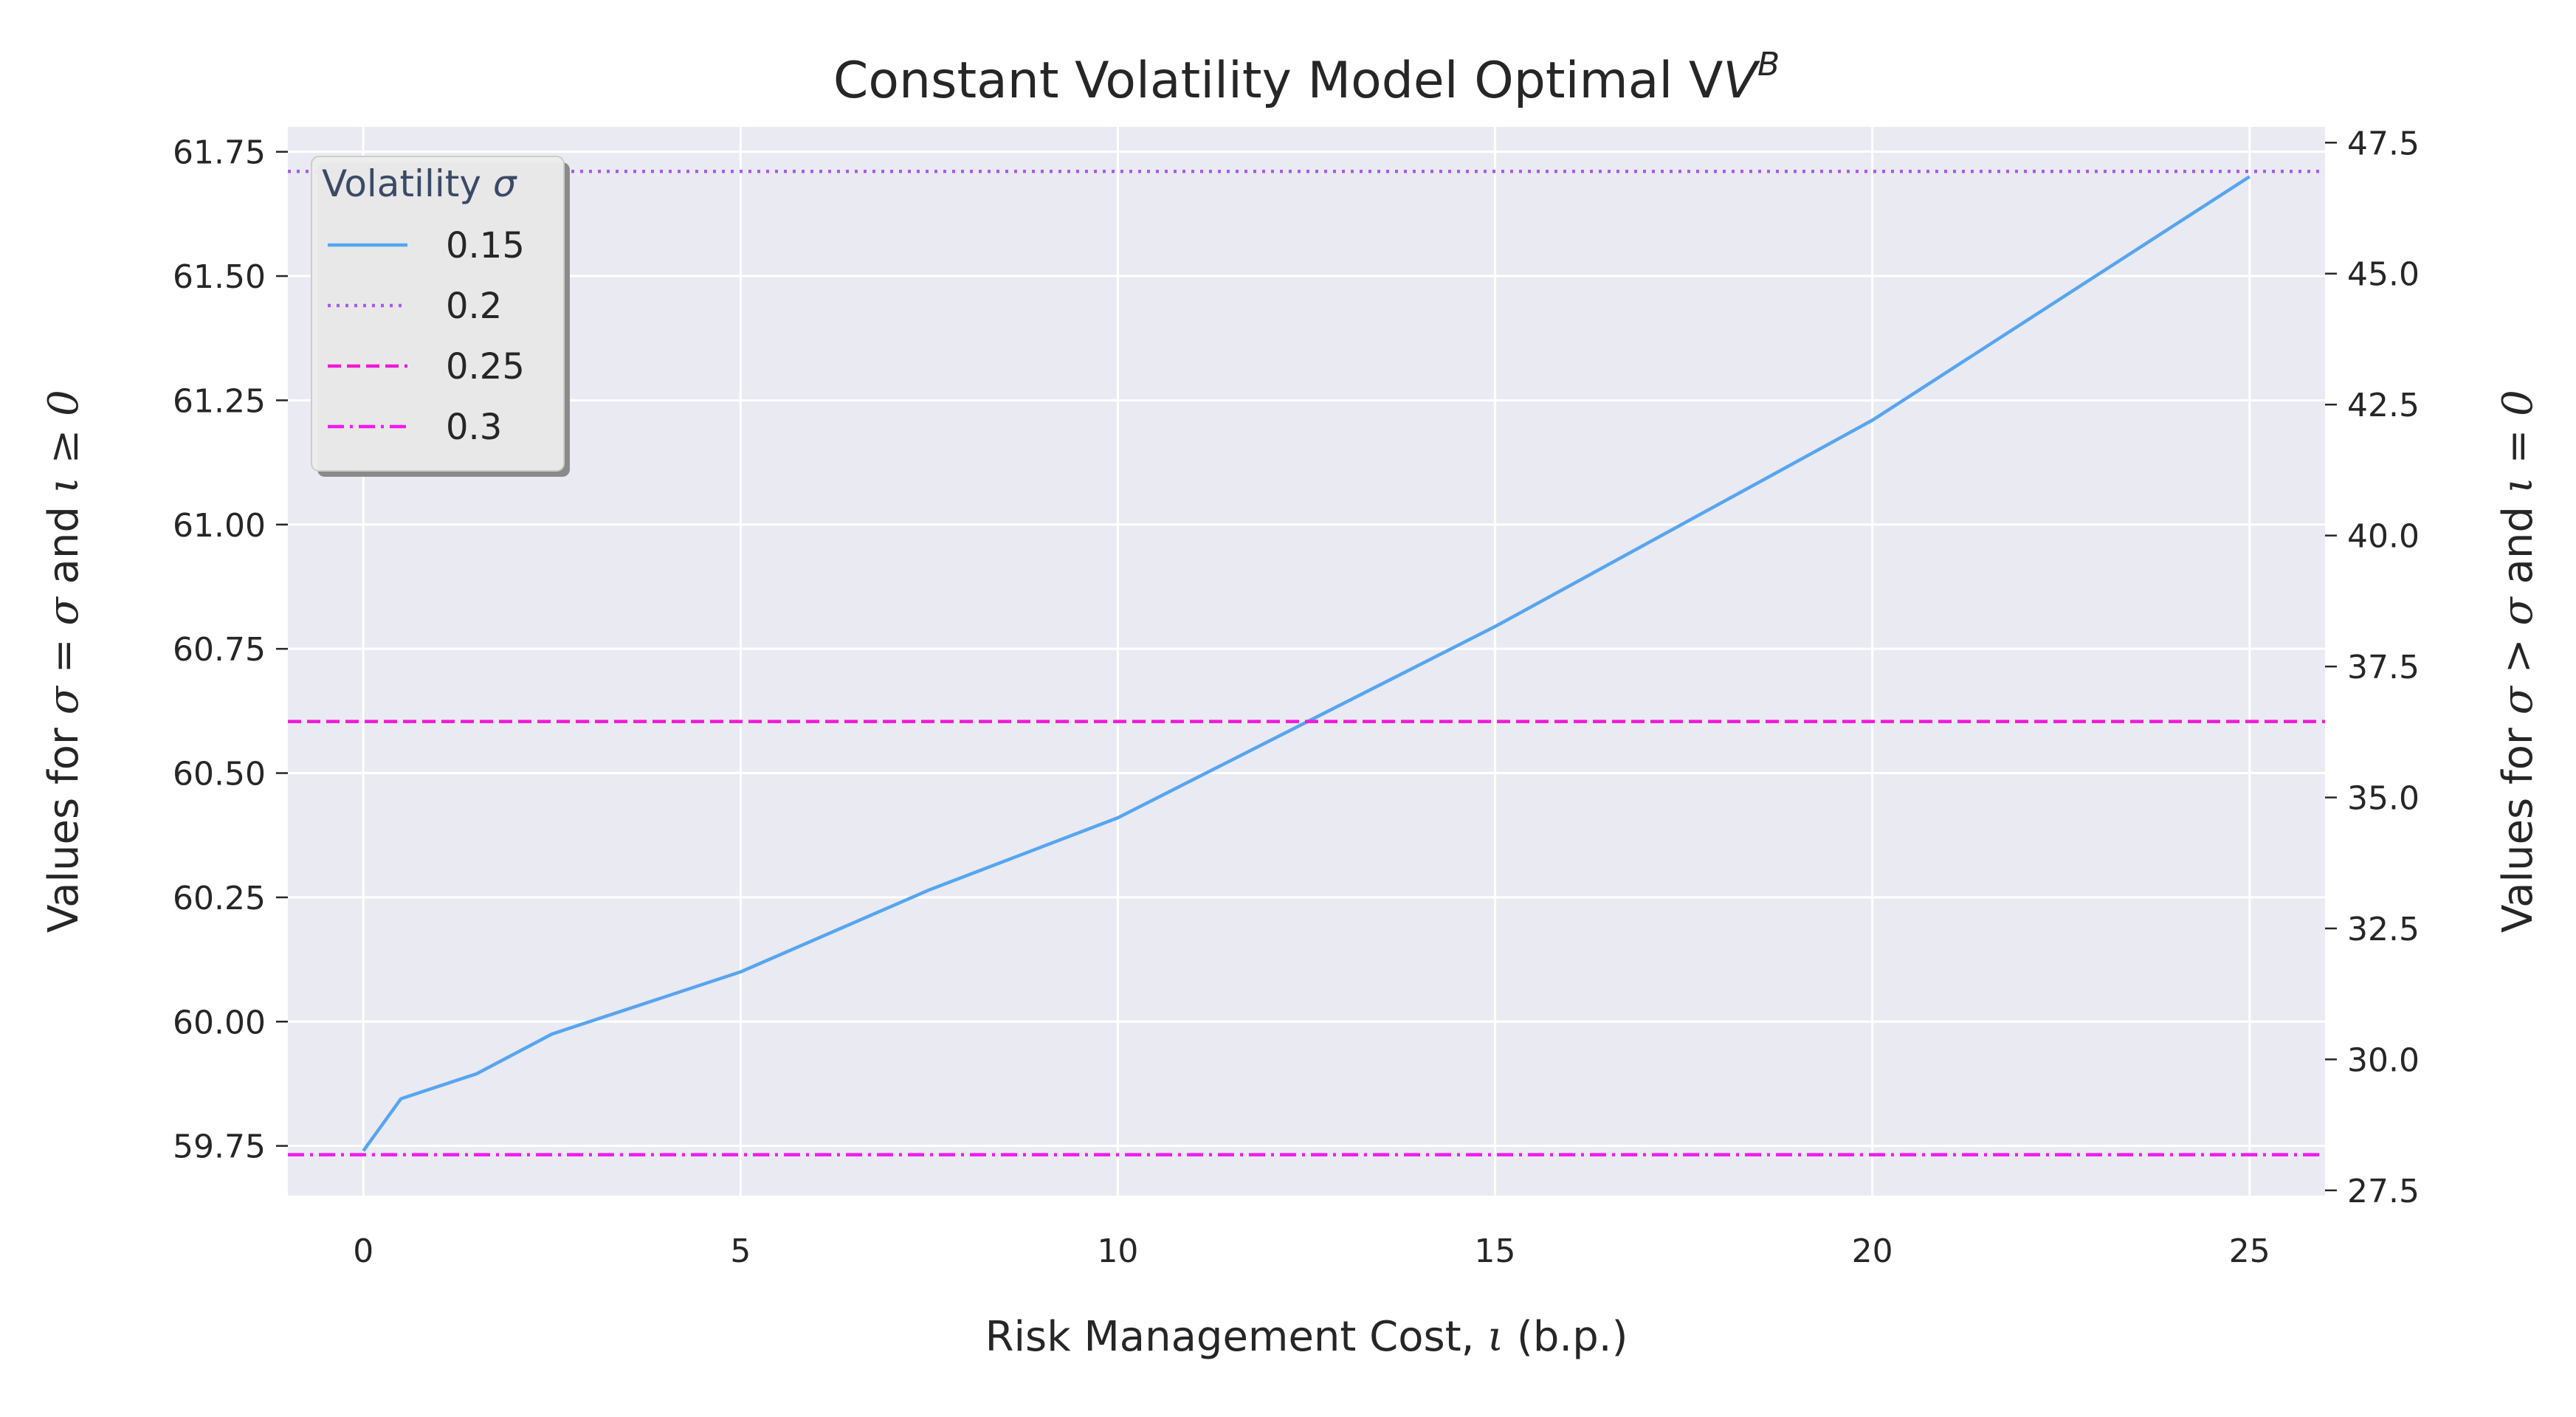 The width and height of the screenshot is (2576, 1417). Describe the element at coordinates (220, 526) in the screenshot. I see `y-left-tick-label: 61.00` at that location.